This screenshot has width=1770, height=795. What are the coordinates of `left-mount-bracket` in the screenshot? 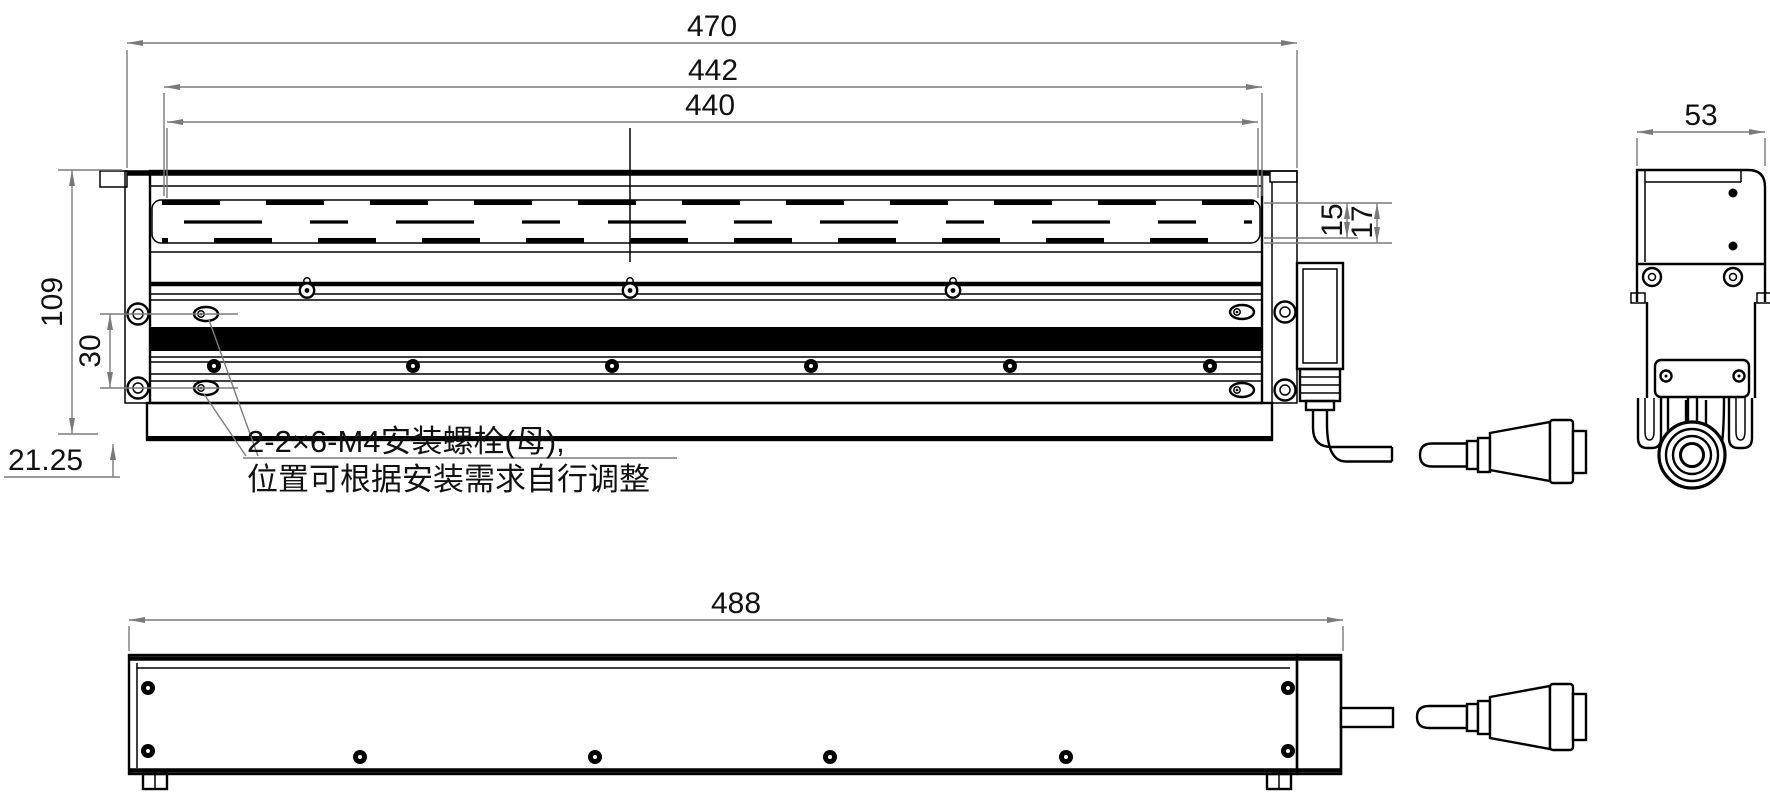 It's located at (137, 287).